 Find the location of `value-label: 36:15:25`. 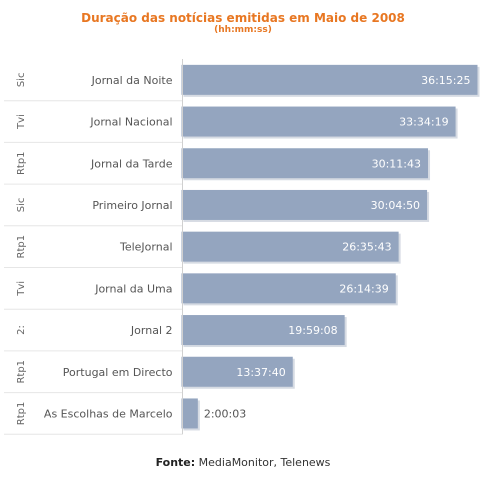

value-label: 36:15:25 is located at coordinates (445, 80).